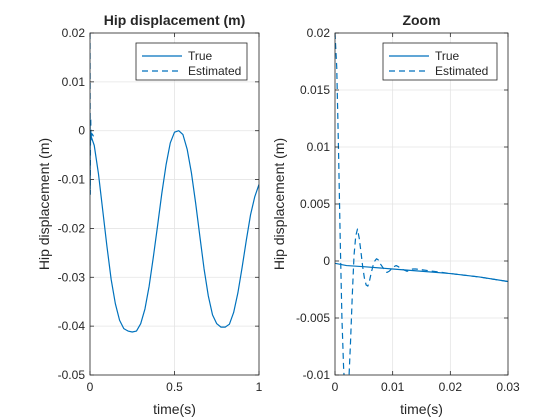 This screenshot has width=560, height=420. Describe the element at coordinates (174, 387) in the screenshot. I see `x-tick-label: 0.5` at that location.